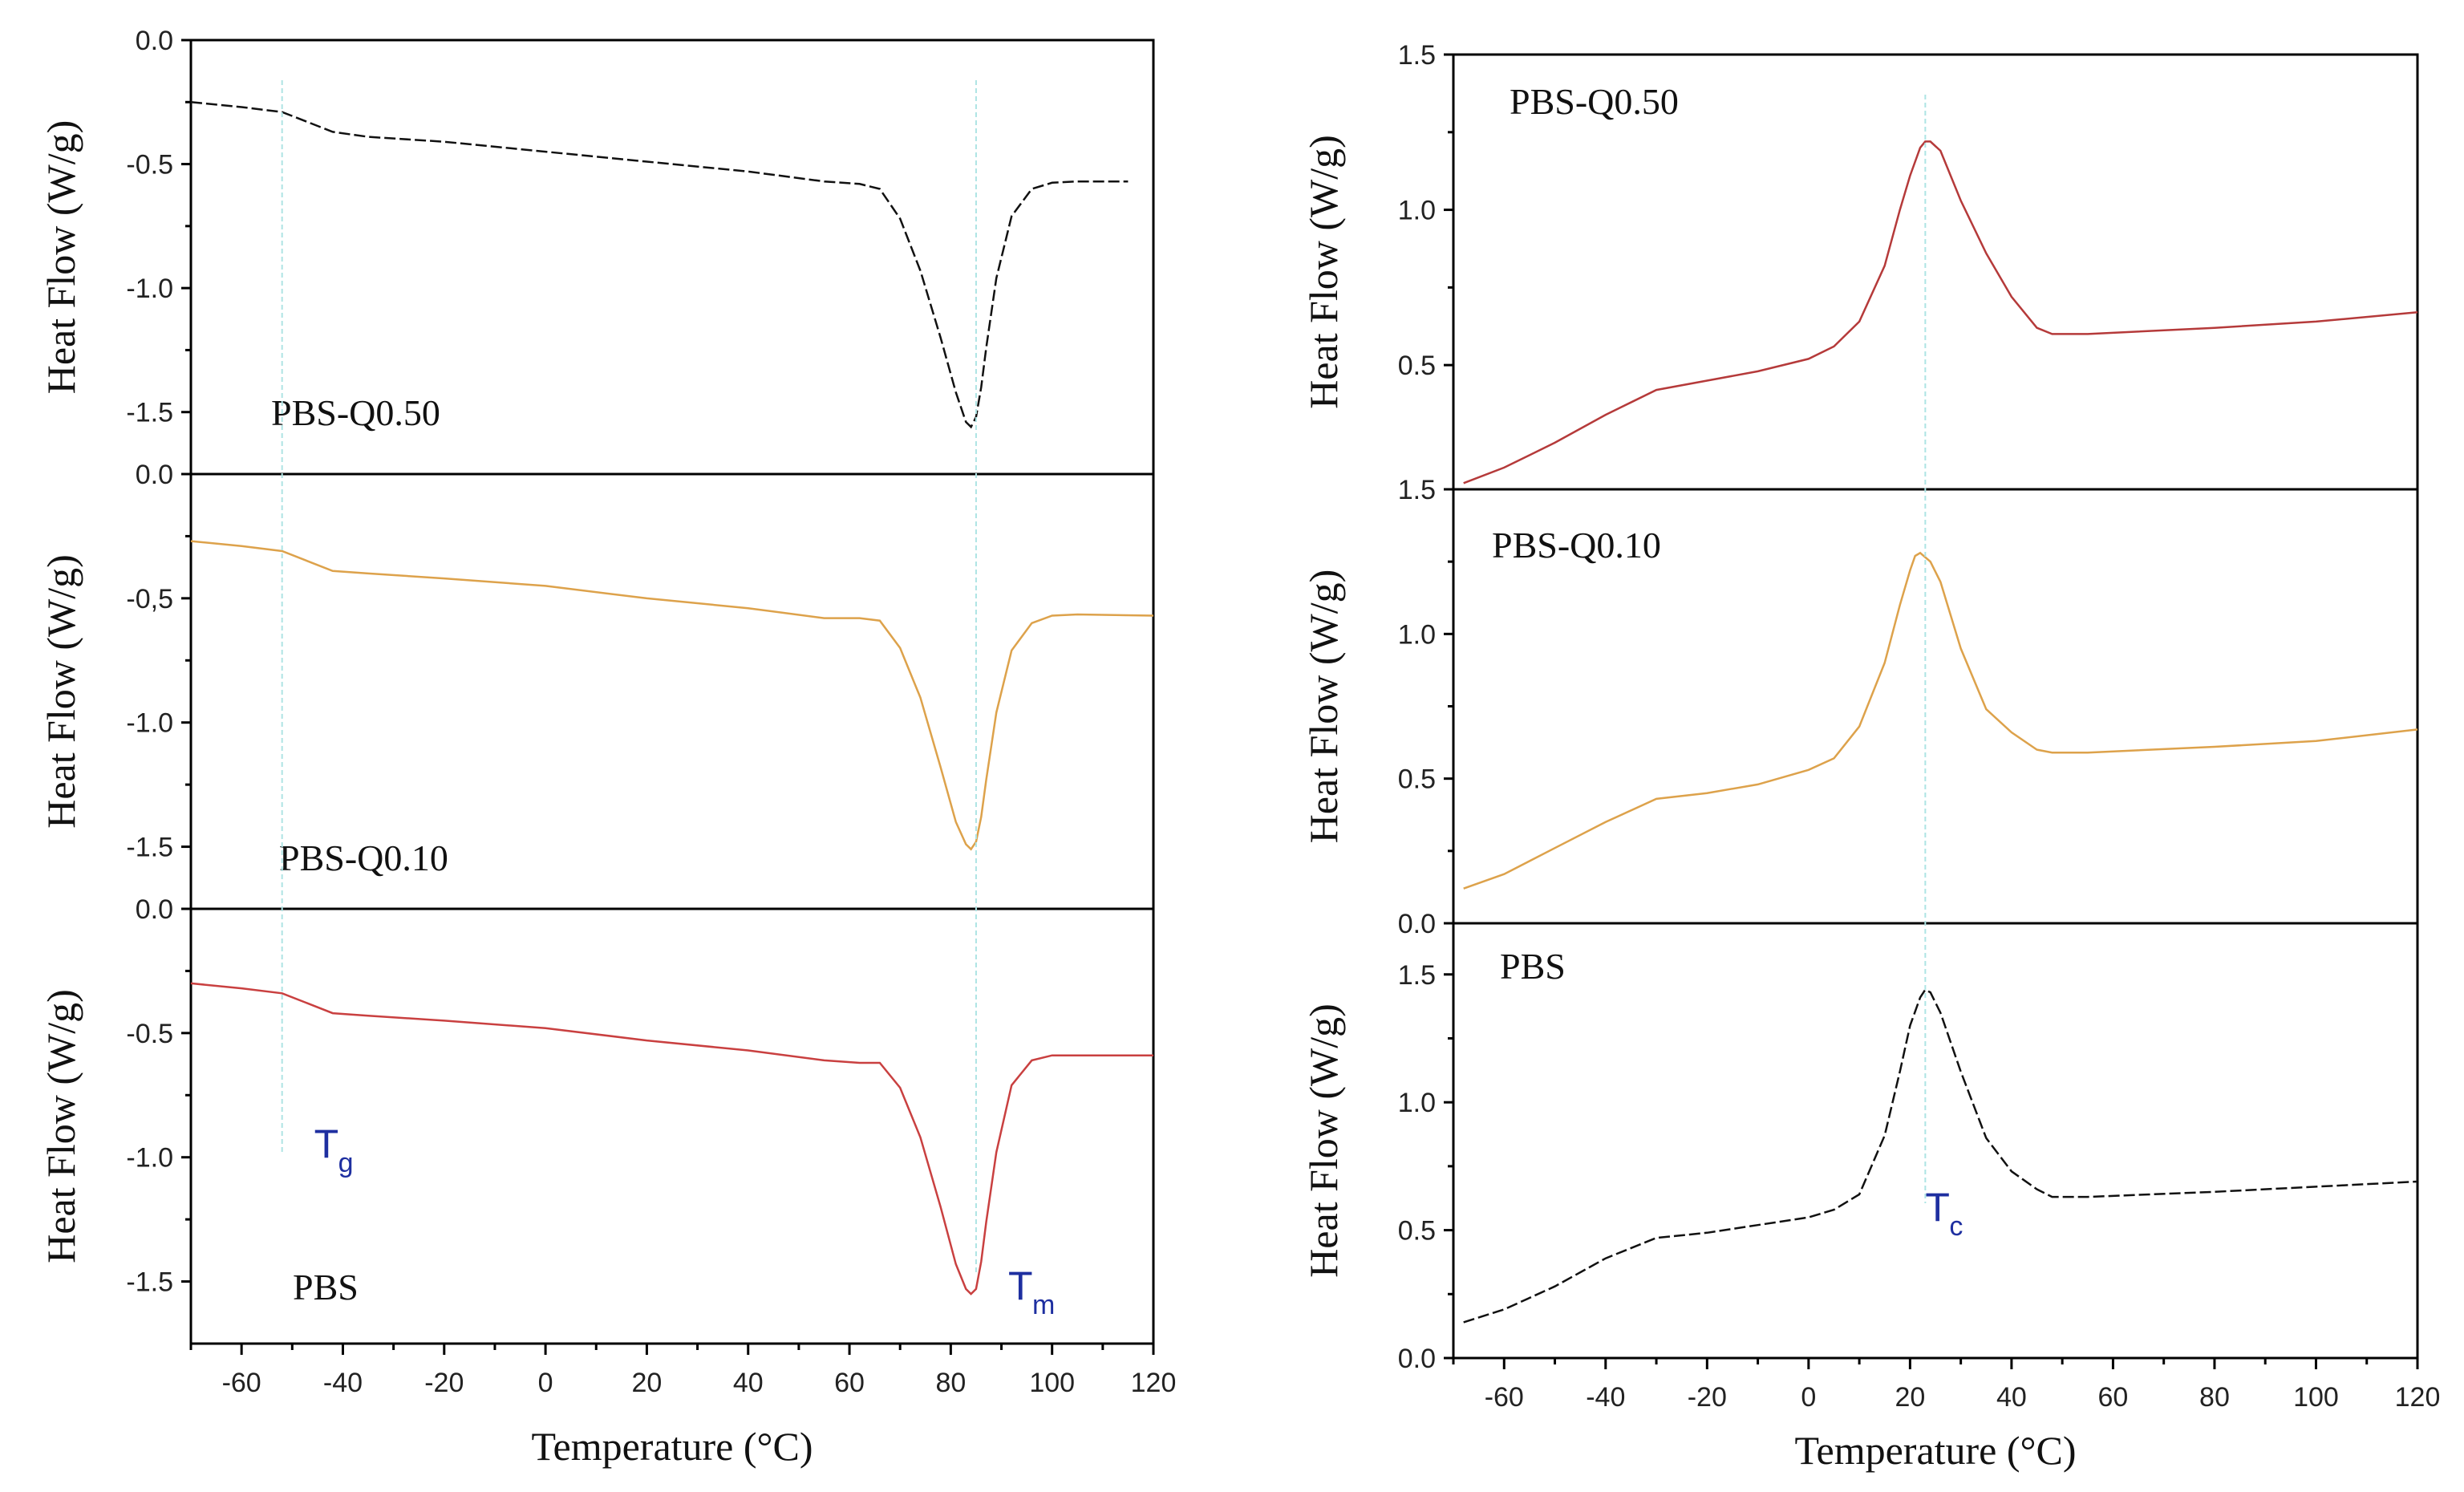 Image resolution: width=2464 pixels, height=1492 pixels. Describe the element at coordinates (346, 1163) in the screenshot. I see `marker-subscript: g` at that location.